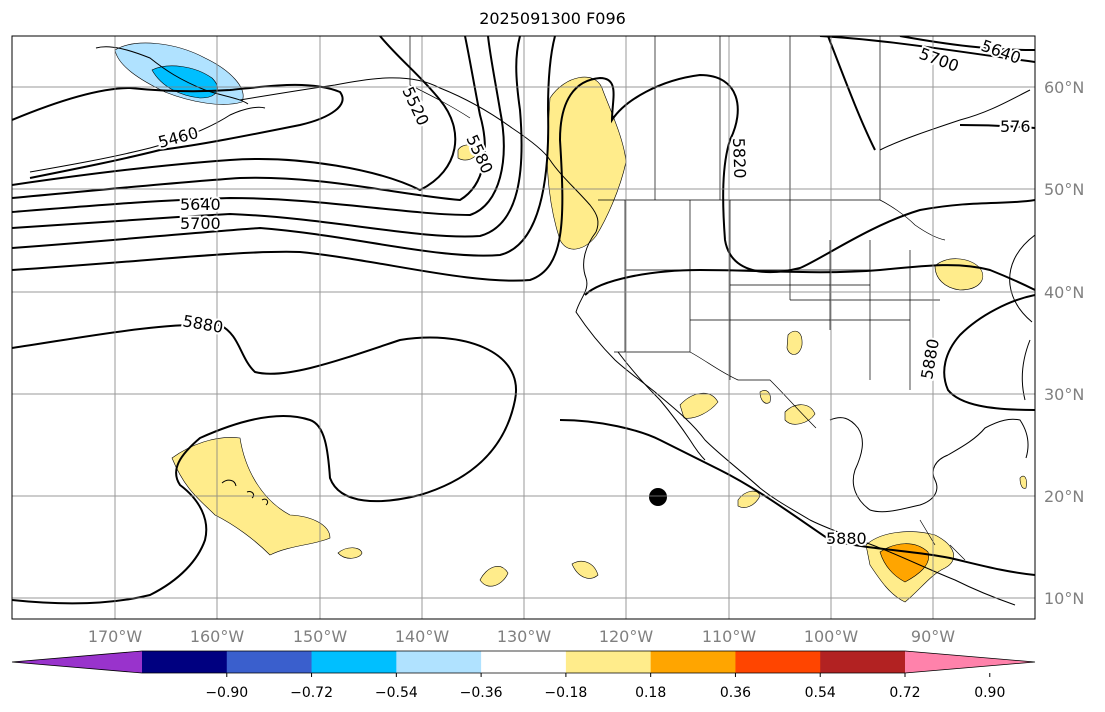 The image size is (1105, 712). I want to click on lon-tick-label: 130°W, so click(524, 636).